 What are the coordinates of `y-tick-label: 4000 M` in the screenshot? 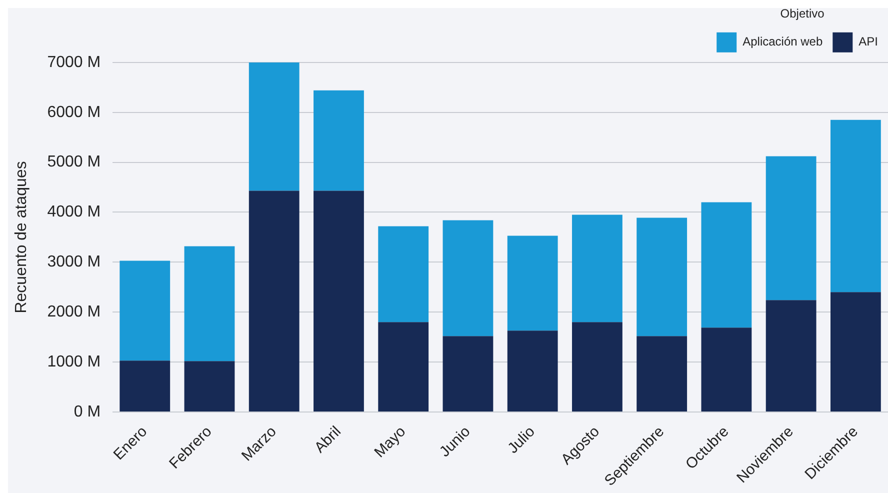 It's located at (74, 212).